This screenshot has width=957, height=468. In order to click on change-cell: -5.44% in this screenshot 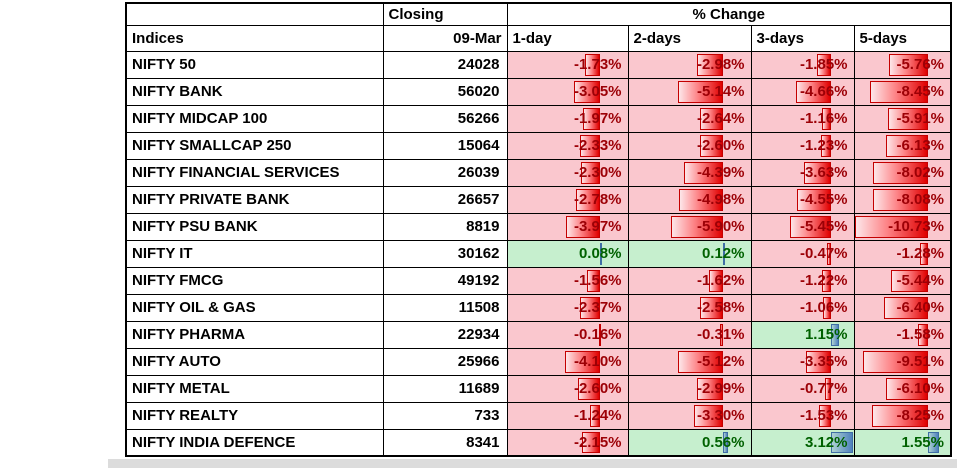, I will do `click(902, 280)`.